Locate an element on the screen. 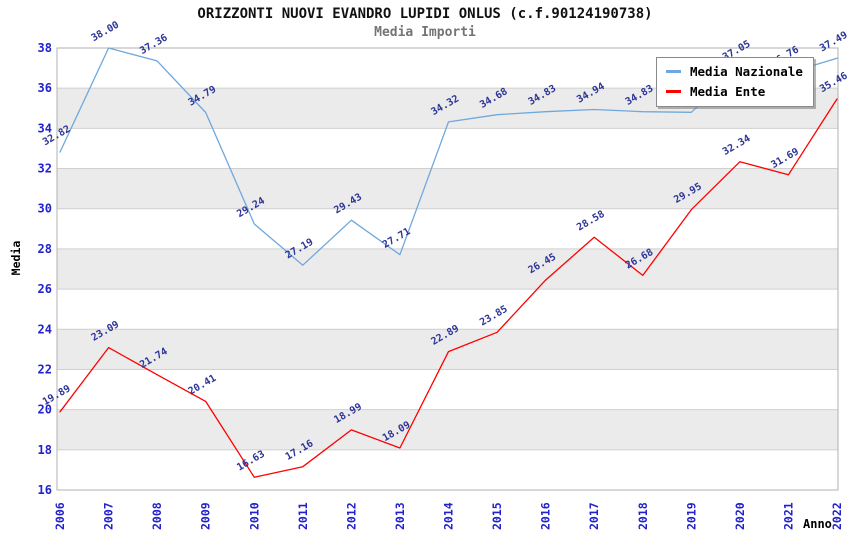 This screenshot has width=850, height=550. x-tick-label: 2019 is located at coordinates (691, 516).